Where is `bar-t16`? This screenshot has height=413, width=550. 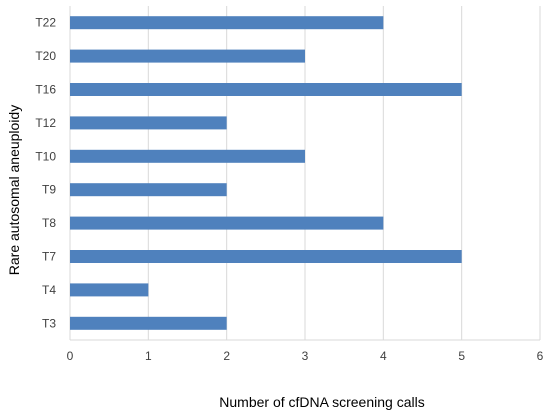 bar-t16 is located at coordinates (266, 89).